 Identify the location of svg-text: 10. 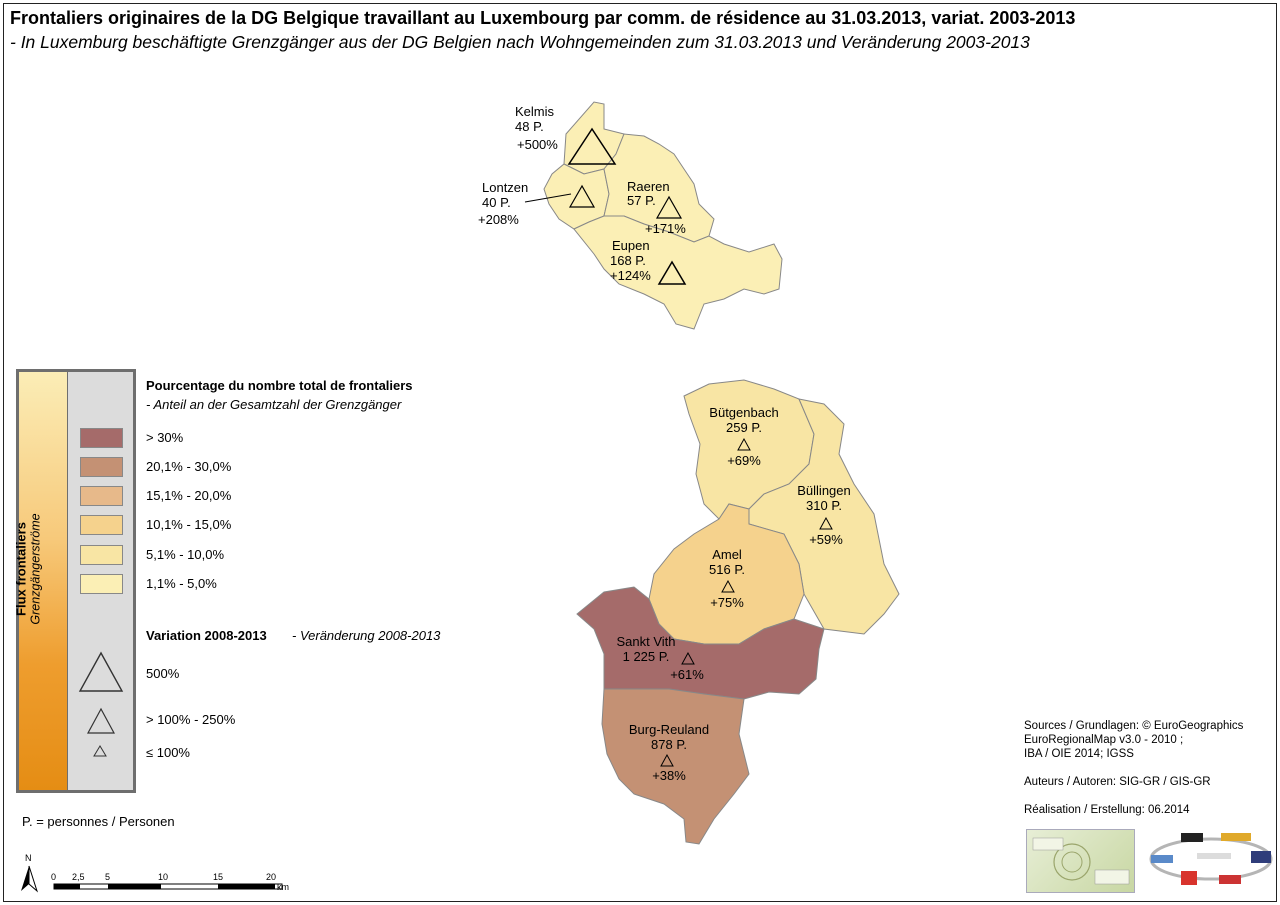
(163, 877).